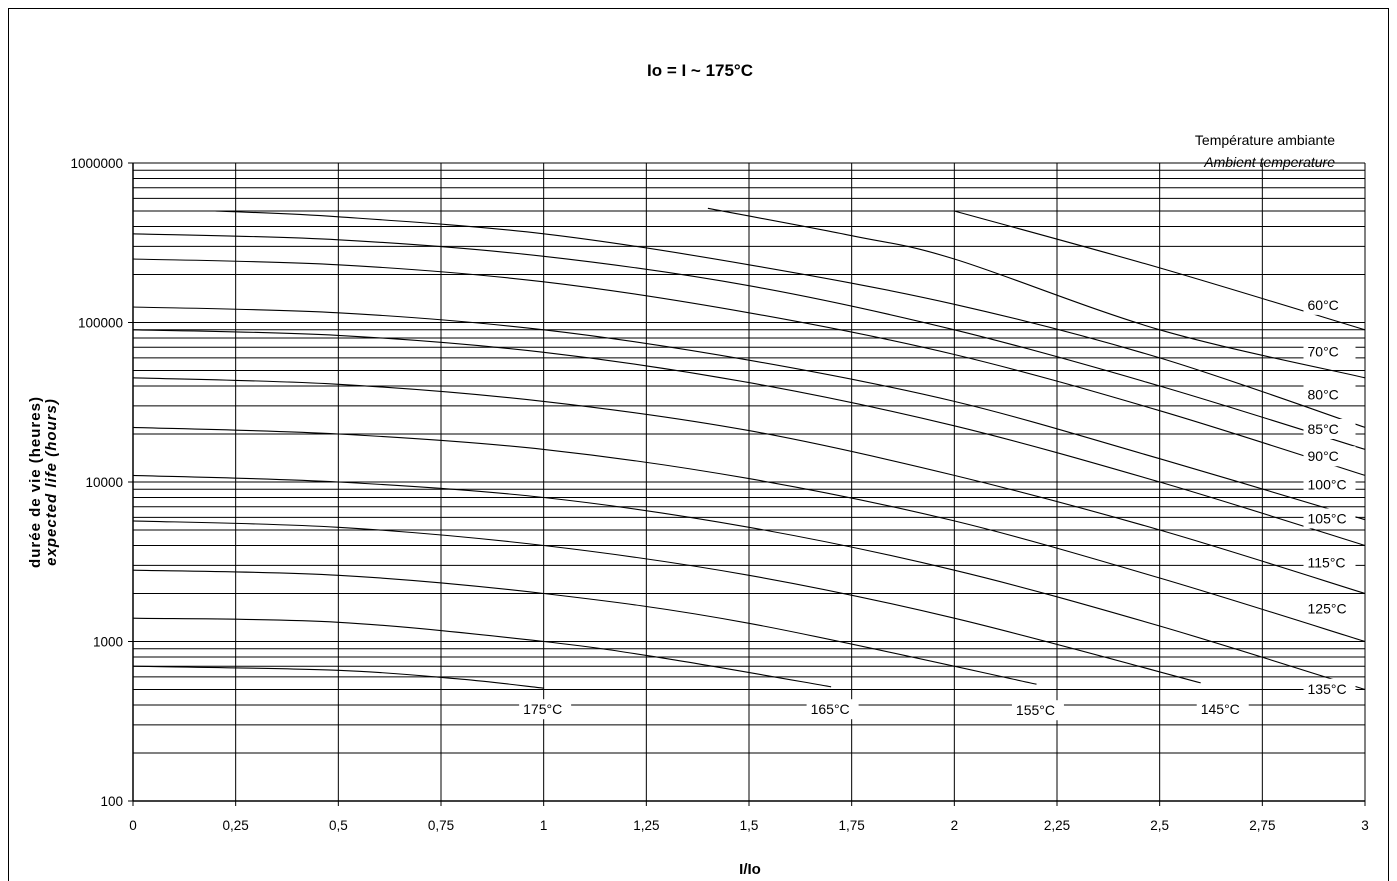 The image size is (1397, 881). What do you see at coordinates (955, 825) in the screenshot?
I see `x-tick-label: 2` at bounding box center [955, 825].